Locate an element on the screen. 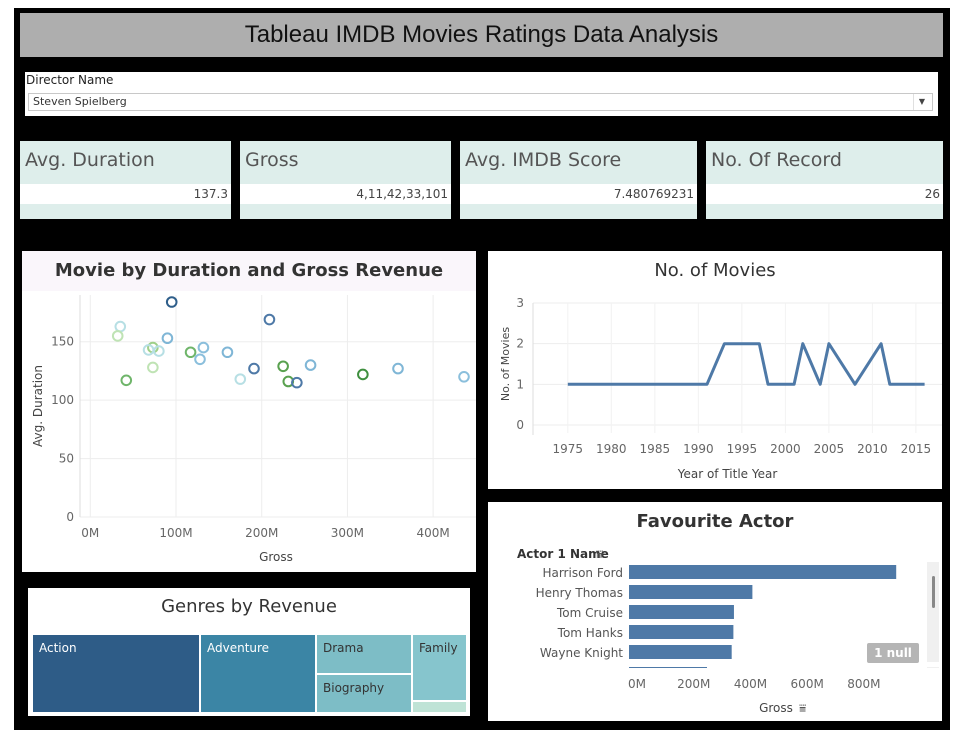 This screenshot has height=739, width=967. treemap-label: Action is located at coordinates (58, 648).